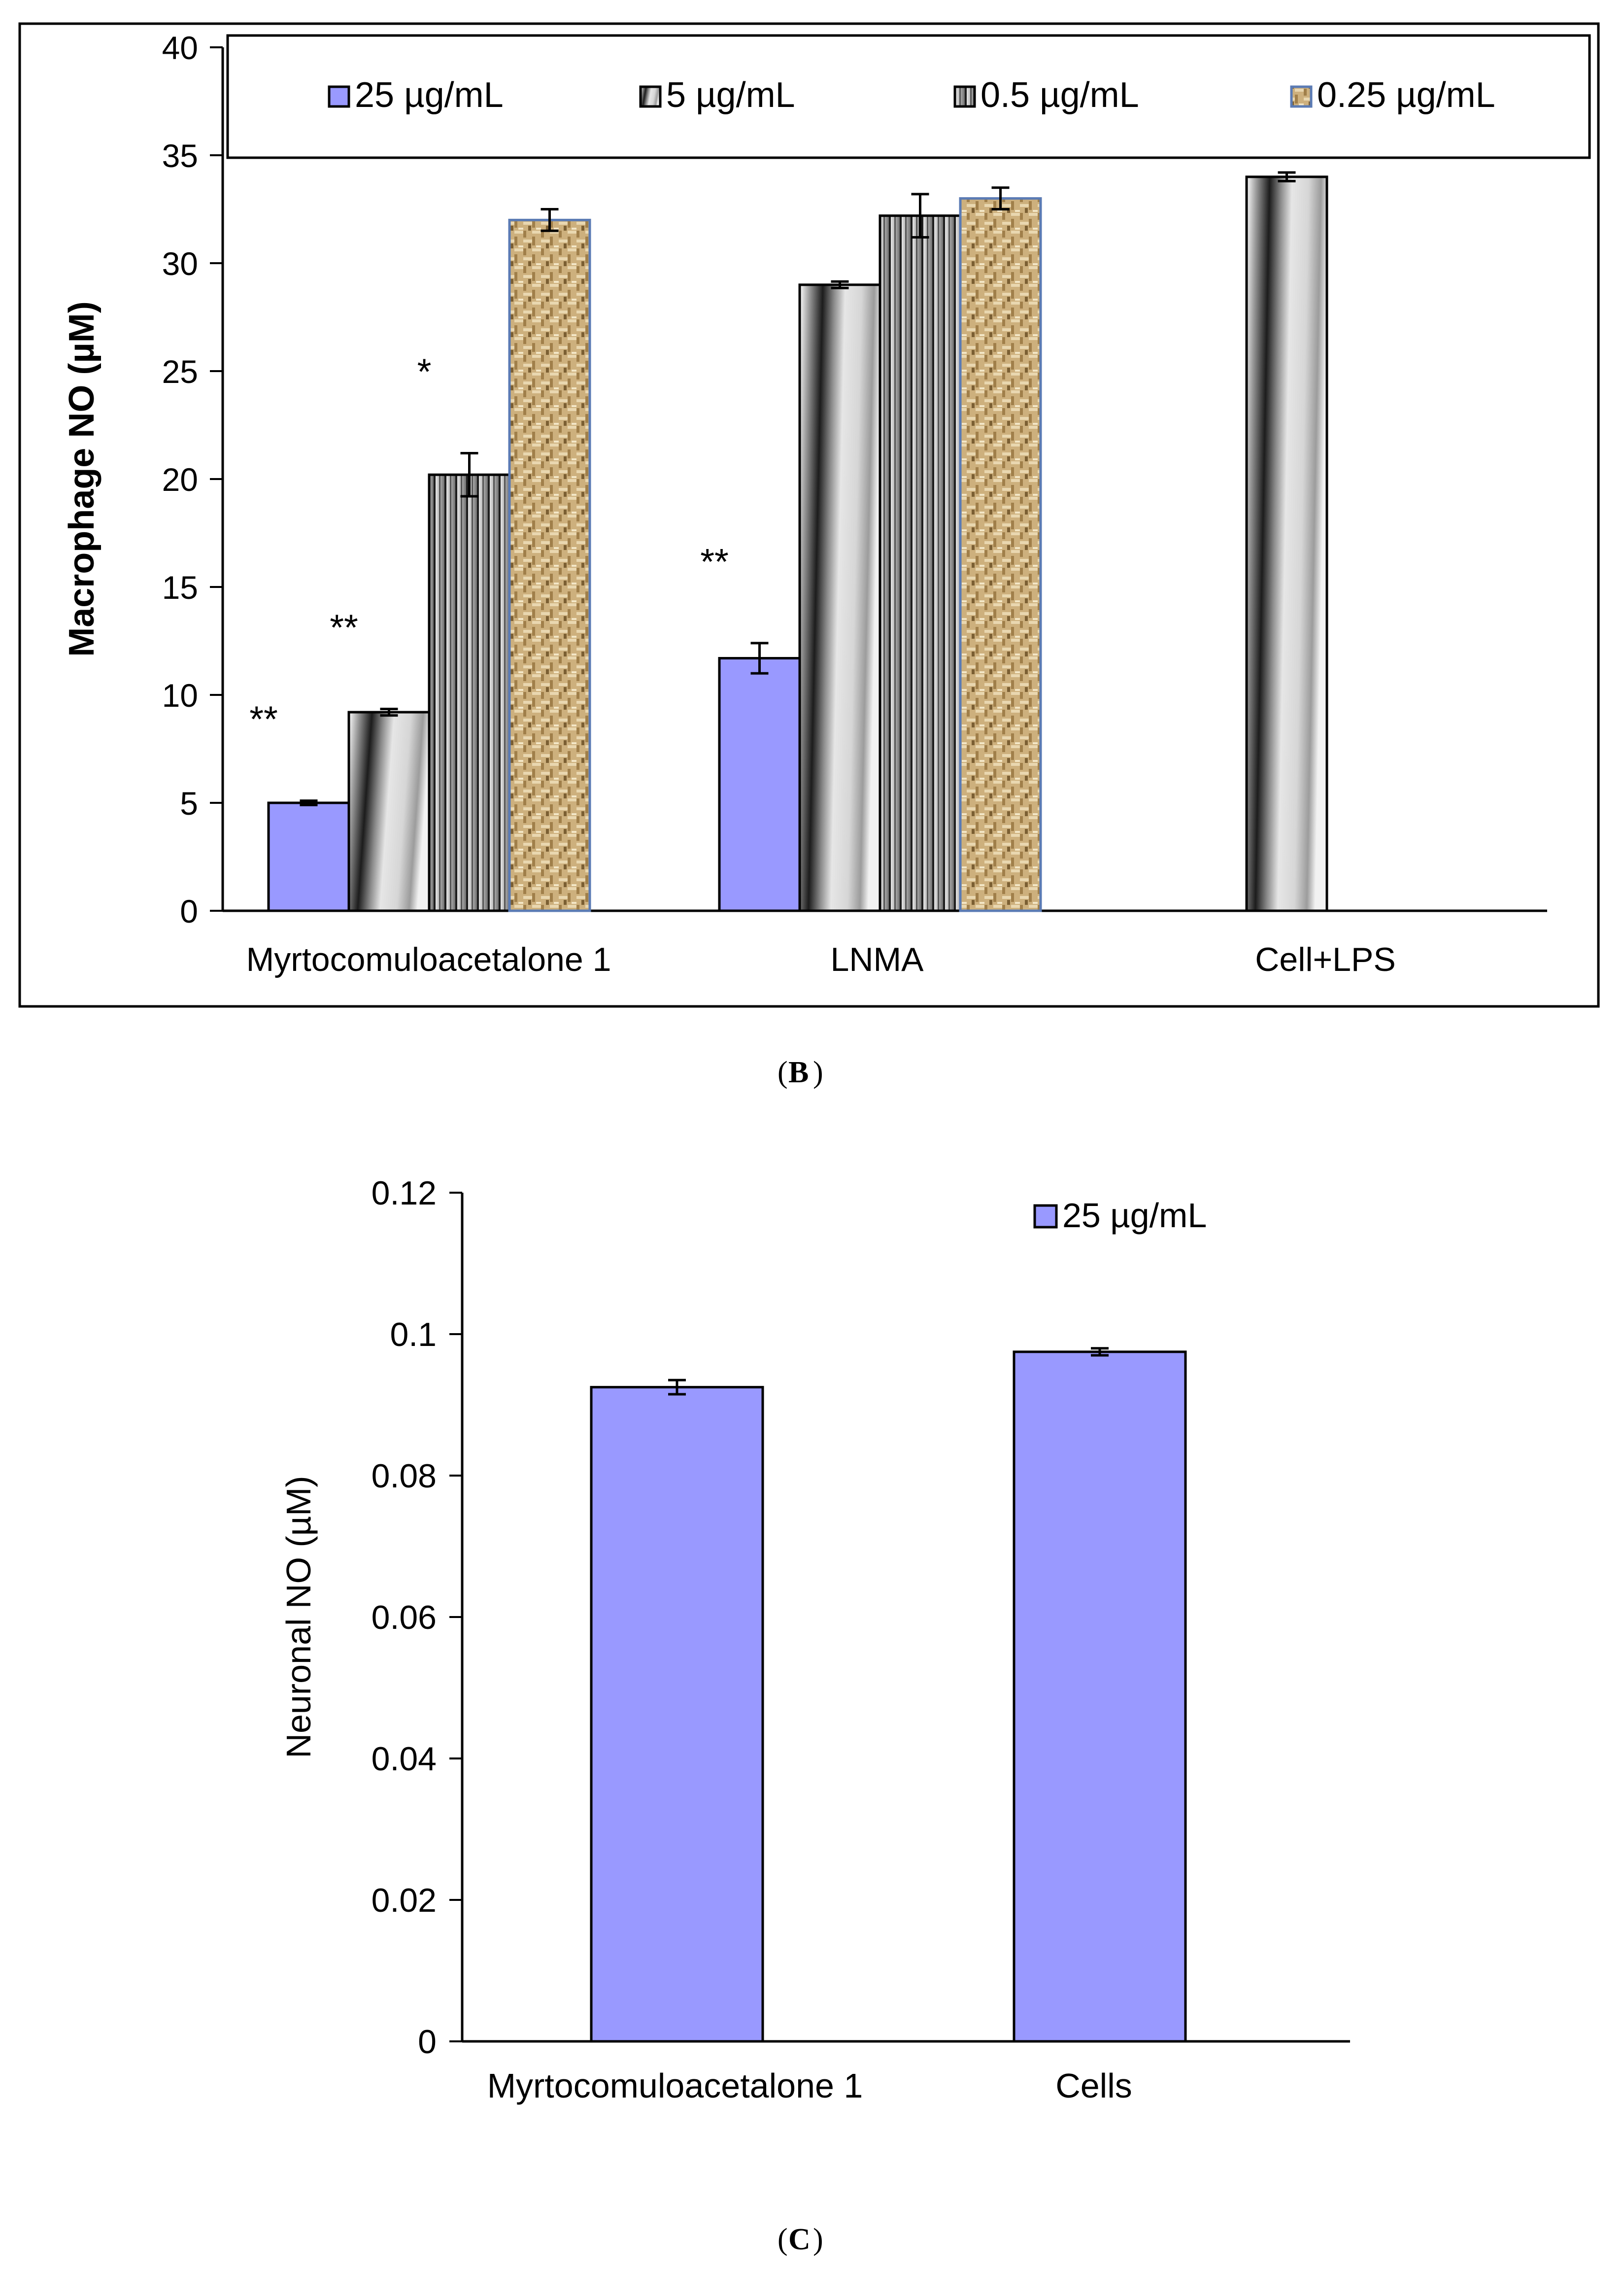 The height and width of the screenshot is (2273, 1624). What do you see at coordinates (298, 1617) in the screenshot?
I see `c-y-axis-label: Neuronal NO (µM)` at bounding box center [298, 1617].